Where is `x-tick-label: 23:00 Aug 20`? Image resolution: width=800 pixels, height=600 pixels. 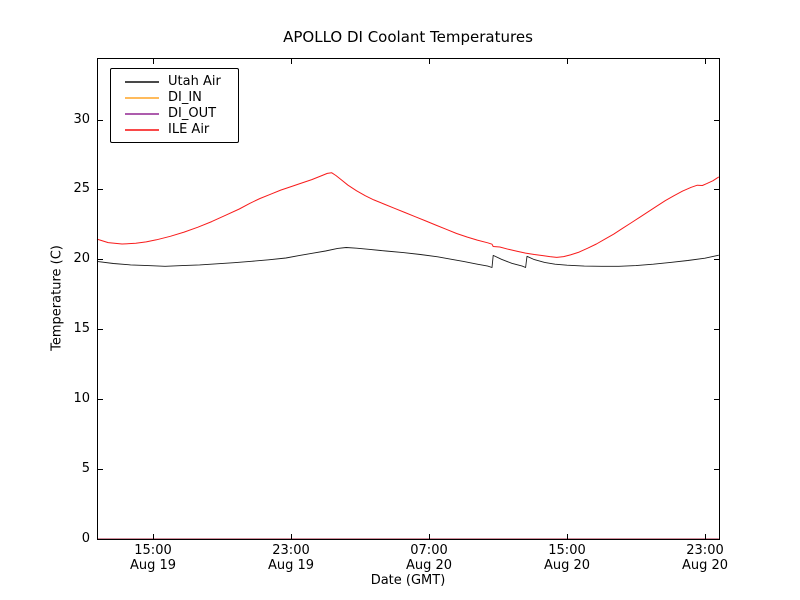 x-tick-label: 23:00 Aug 20 is located at coordinates (705, 558).